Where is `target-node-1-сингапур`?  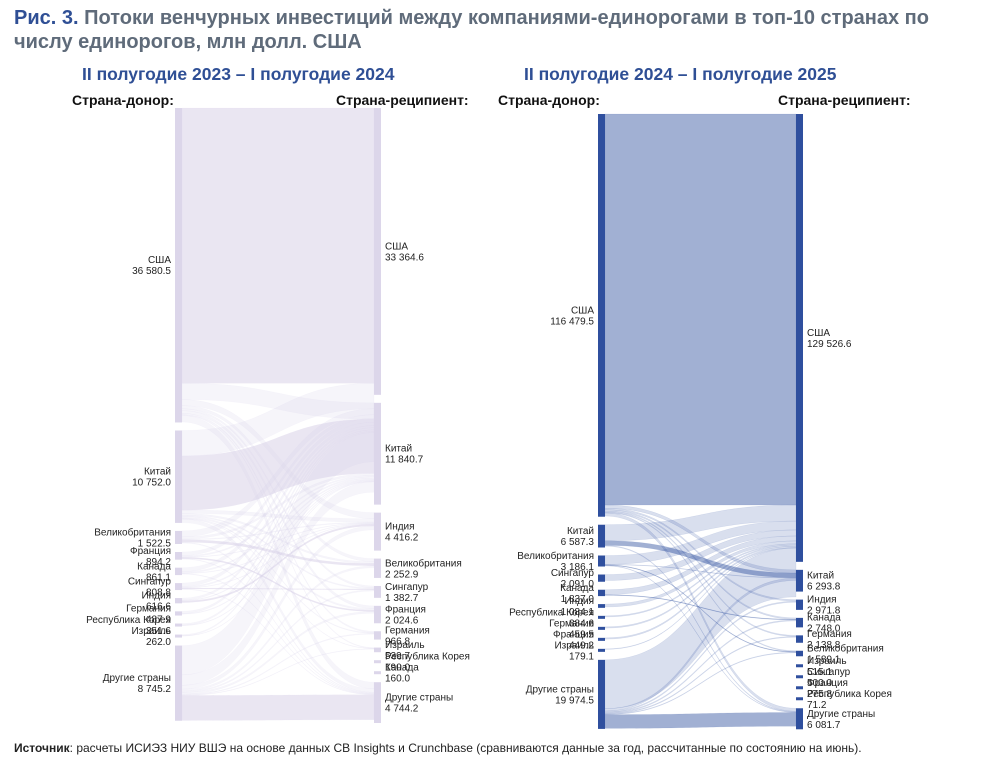 target-node-1-сингапур is located at coordinates (799, 677).